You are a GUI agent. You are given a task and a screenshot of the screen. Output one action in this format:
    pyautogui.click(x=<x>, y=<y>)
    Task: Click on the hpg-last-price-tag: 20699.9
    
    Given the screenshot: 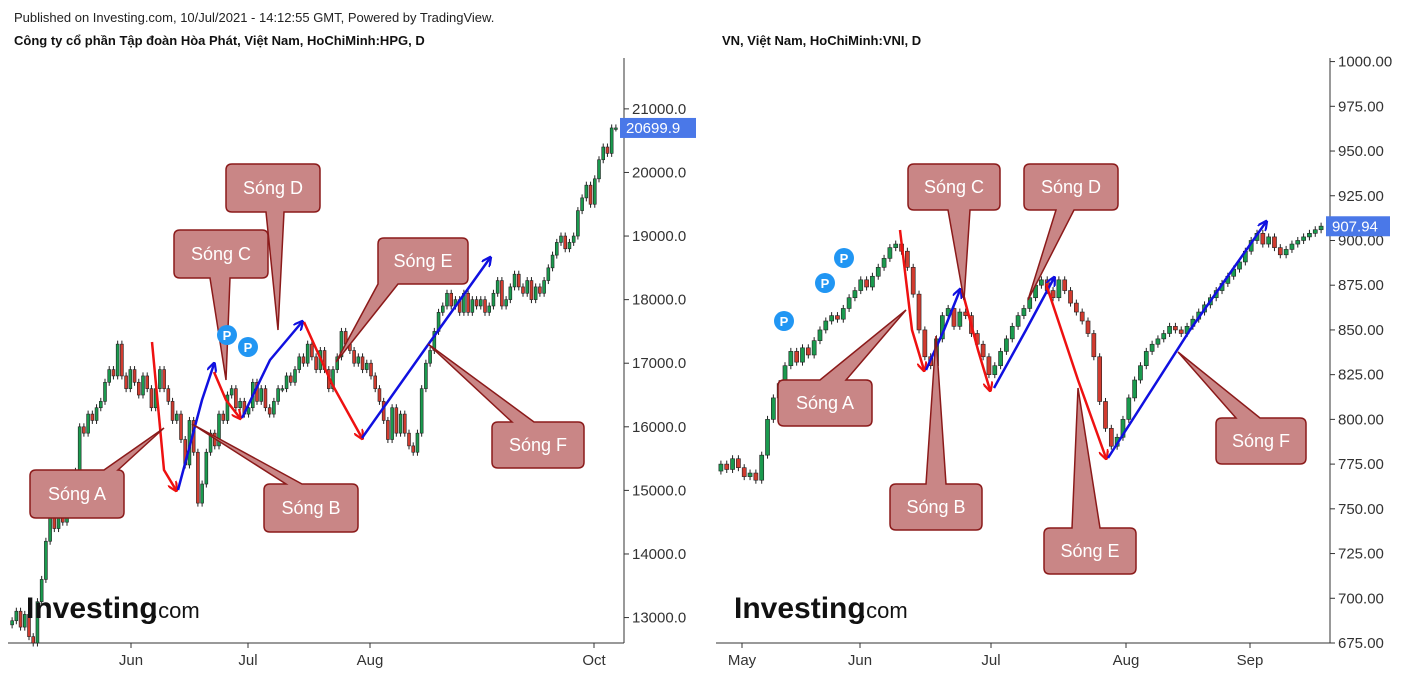 What is the action you would take?
    pyautogui.click(x=658, y=127)
    